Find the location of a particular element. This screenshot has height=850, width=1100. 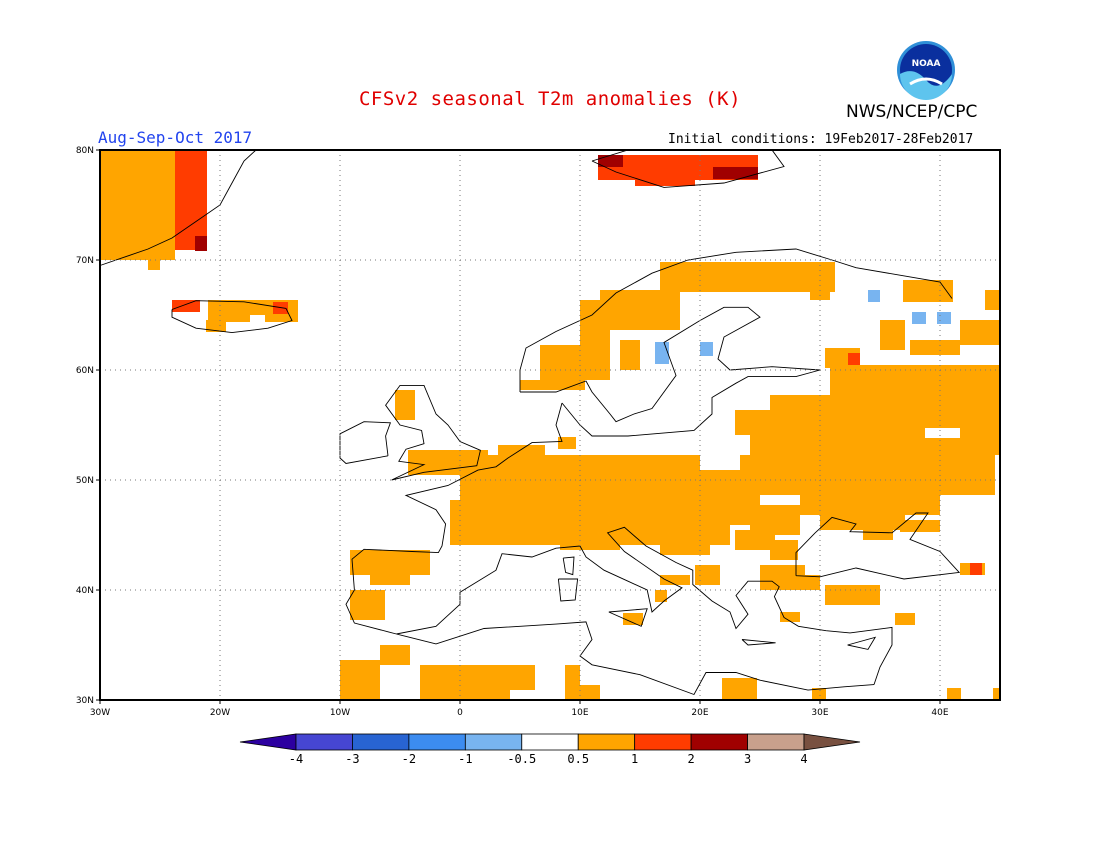

colorbar-label: -3 is located at coordinates (352, 759).